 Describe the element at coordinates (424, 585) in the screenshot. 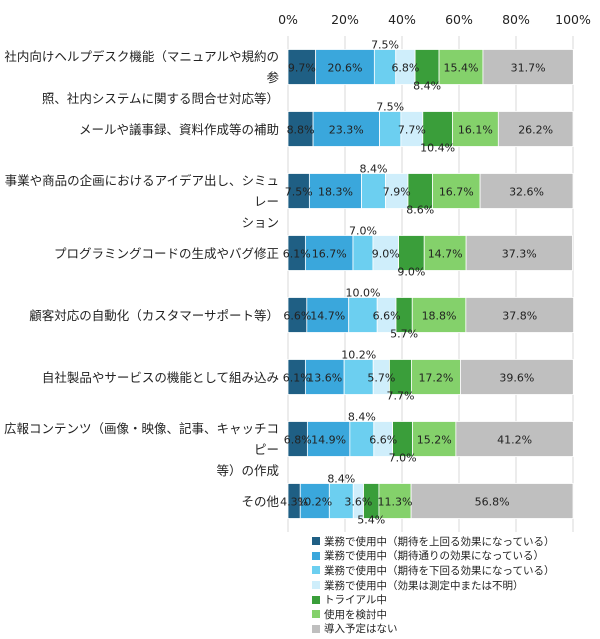

I see `legend-label: 業務で使用中（効果は測定中または不明）` at that location.